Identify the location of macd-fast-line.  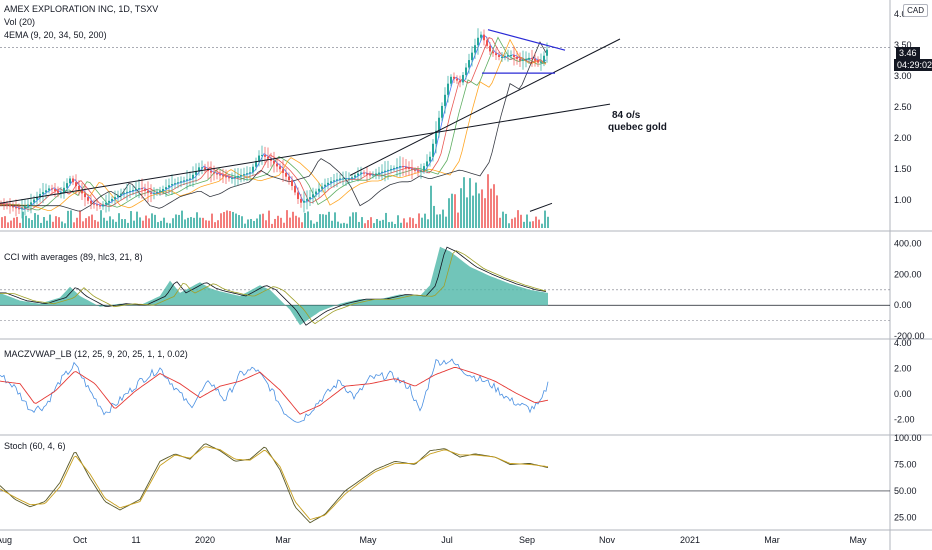
(274, 390).